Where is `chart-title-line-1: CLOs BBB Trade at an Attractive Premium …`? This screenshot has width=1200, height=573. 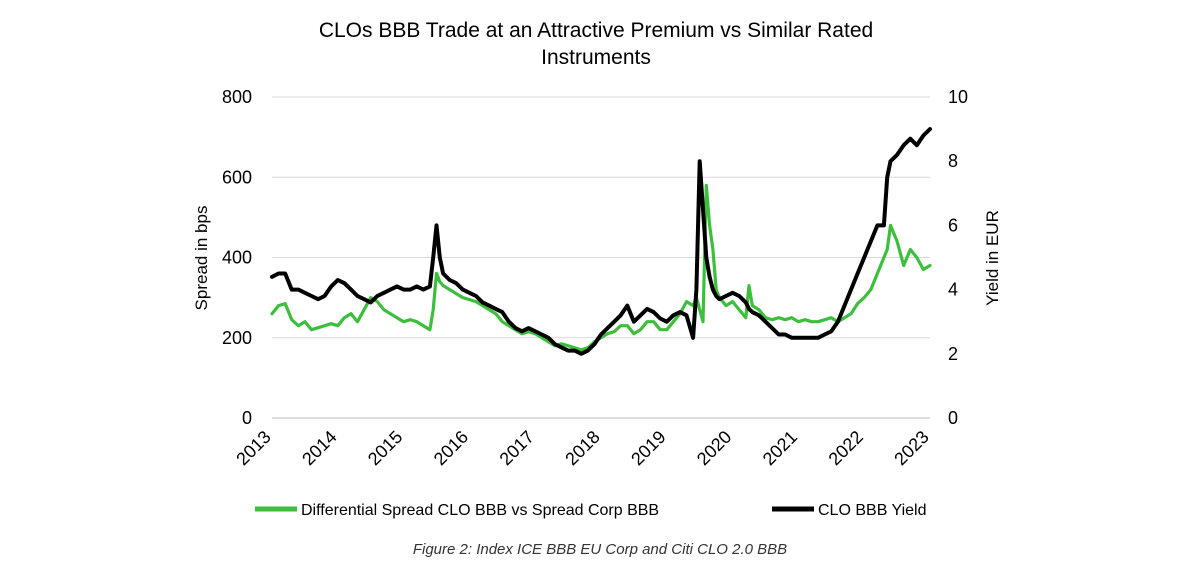
chart-title-line-1: CLOs BBB Trade at an Attractive Premium … is located at coordinates (596, 30).